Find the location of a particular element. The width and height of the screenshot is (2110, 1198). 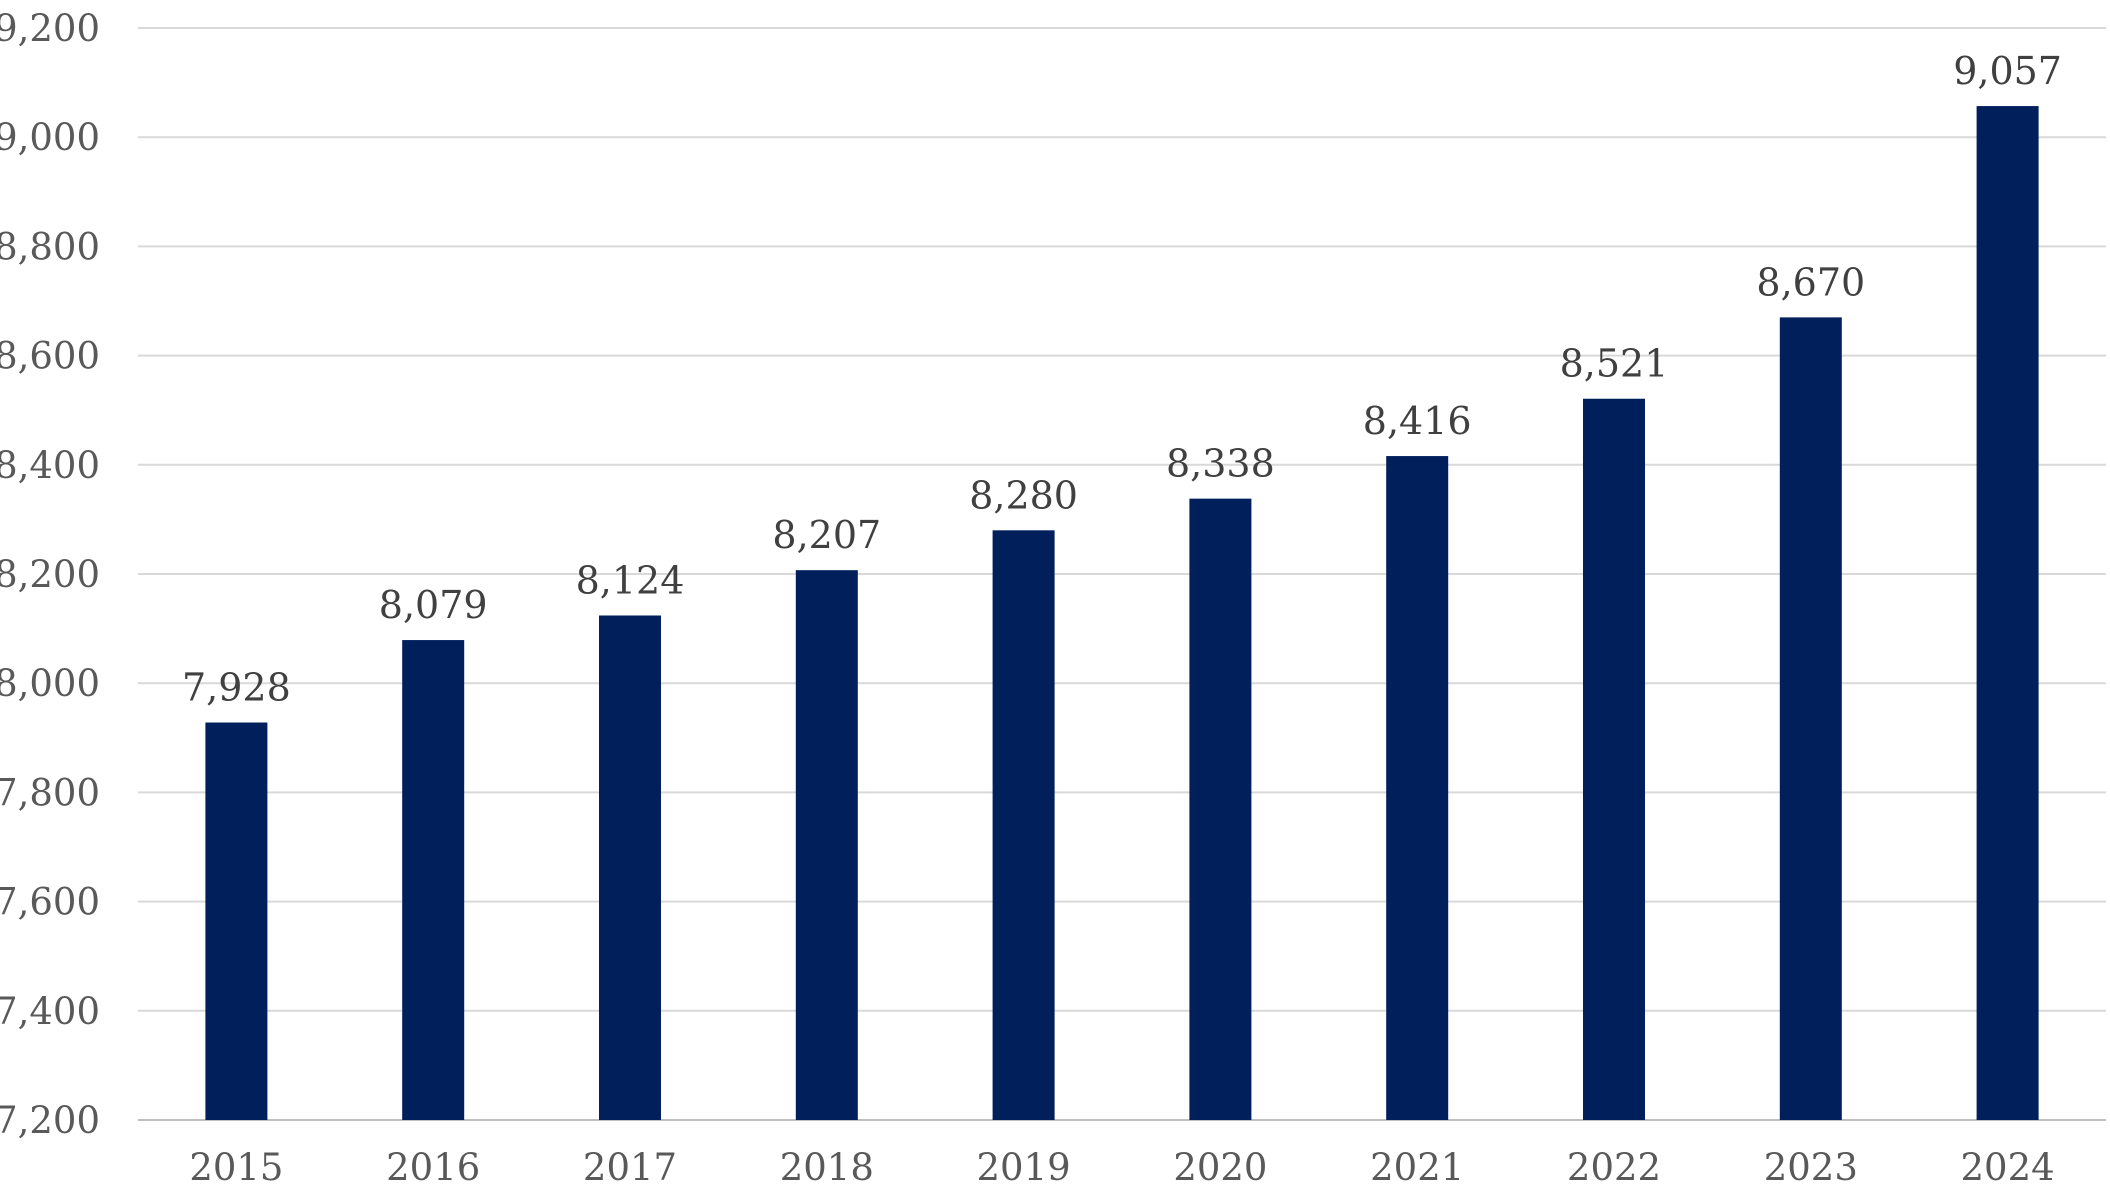

data-label: 8,079 is located at coordinates (433, 605).